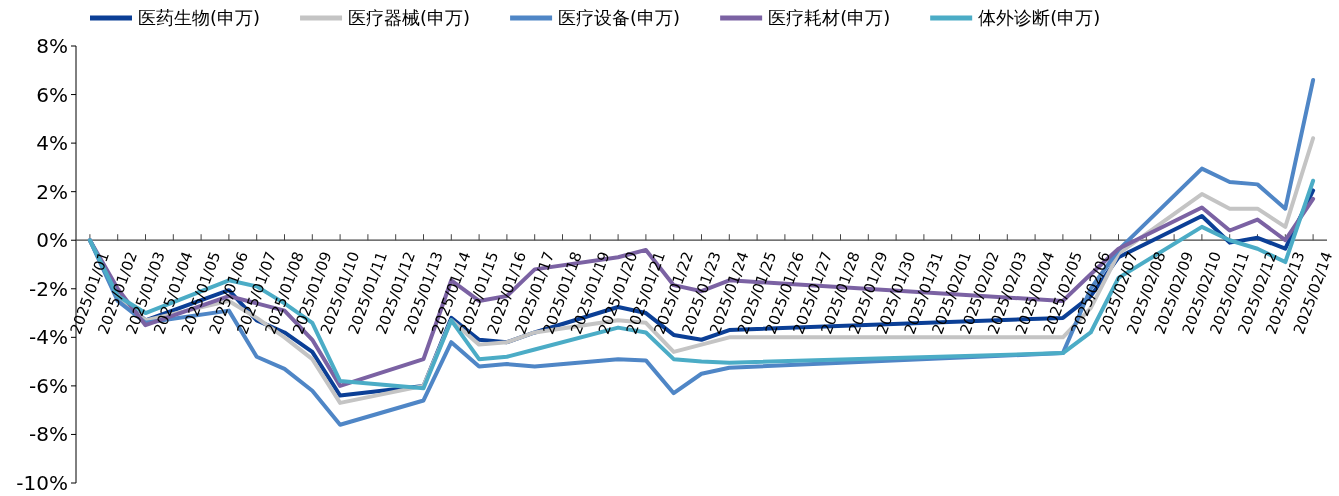 The height and width of the screenshot is (496, 1339). What do you see at coordinates (829, 17) in the screenshot?
I see `legend-label: 医疗耗材(申万)` at bounding box center [829, 17].